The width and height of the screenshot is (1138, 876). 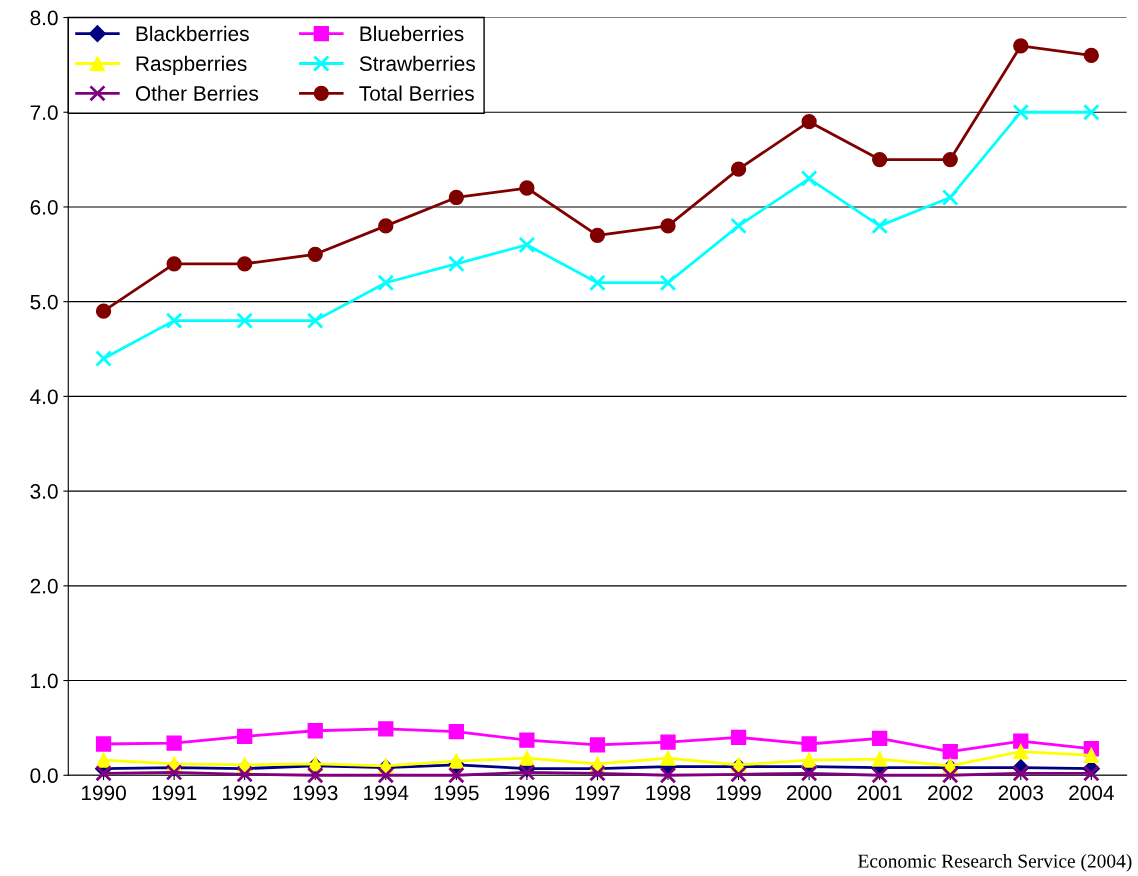 What do you see at coordinates (44, 586) in the screenshot?
I see `y-tick-label: 2.0` at bounding box center [44, 586].